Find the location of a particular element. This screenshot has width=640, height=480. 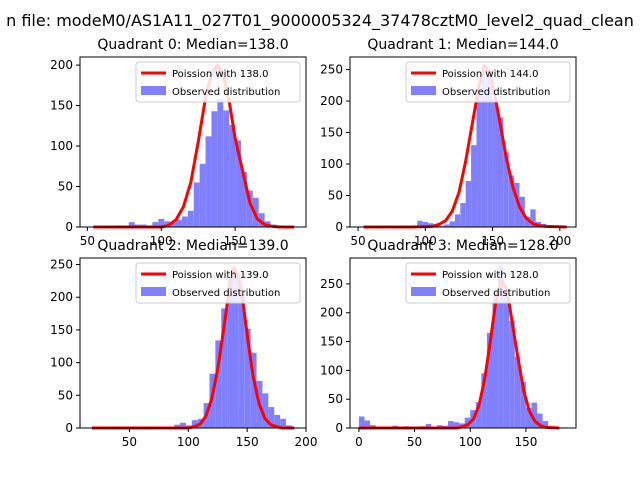

panel-title: Quadrant 2: Median=139.0 is located at coordinates (192, 246).